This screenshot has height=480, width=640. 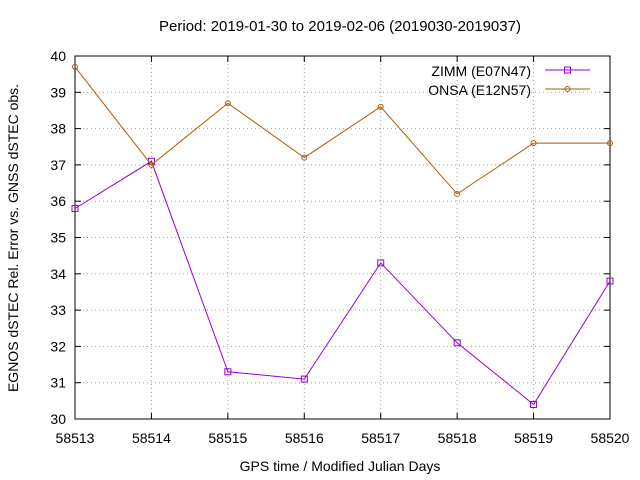 What do you see at coordinates (481, 71) in the screenshot?
I see `legend-label-zimm: ZIMM (E07N47)` at bounding box center [481, 71].